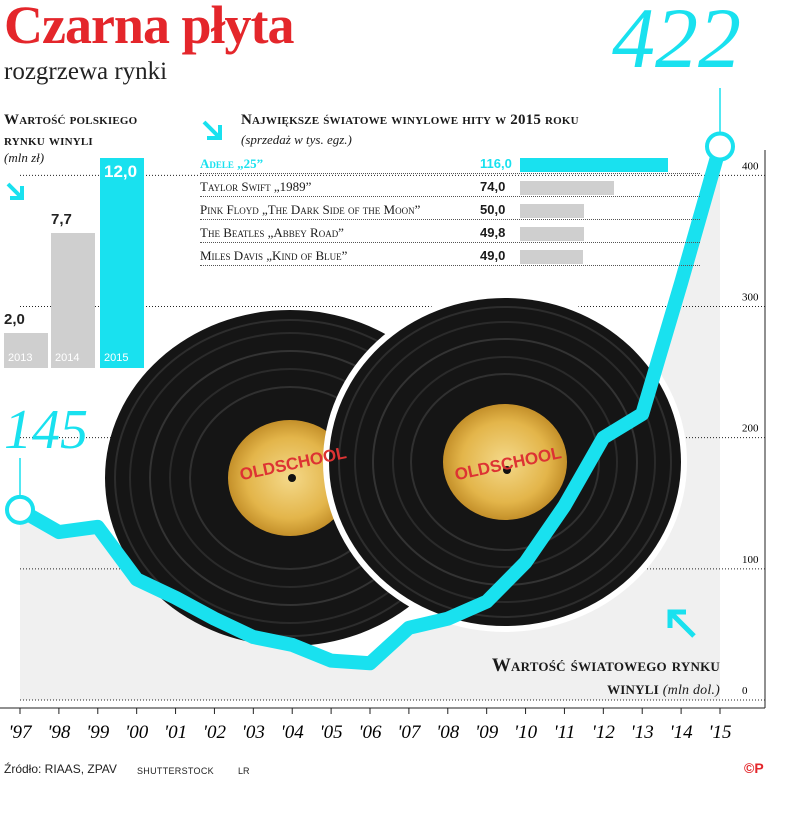 The image size is (805, 818). I want to click on world-unit: (mln dol.), so click(691, 690).